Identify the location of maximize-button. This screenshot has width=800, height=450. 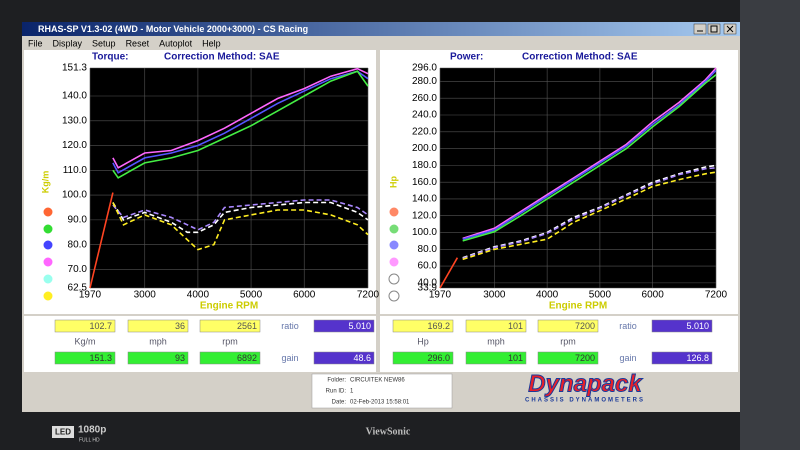
(714, 29).